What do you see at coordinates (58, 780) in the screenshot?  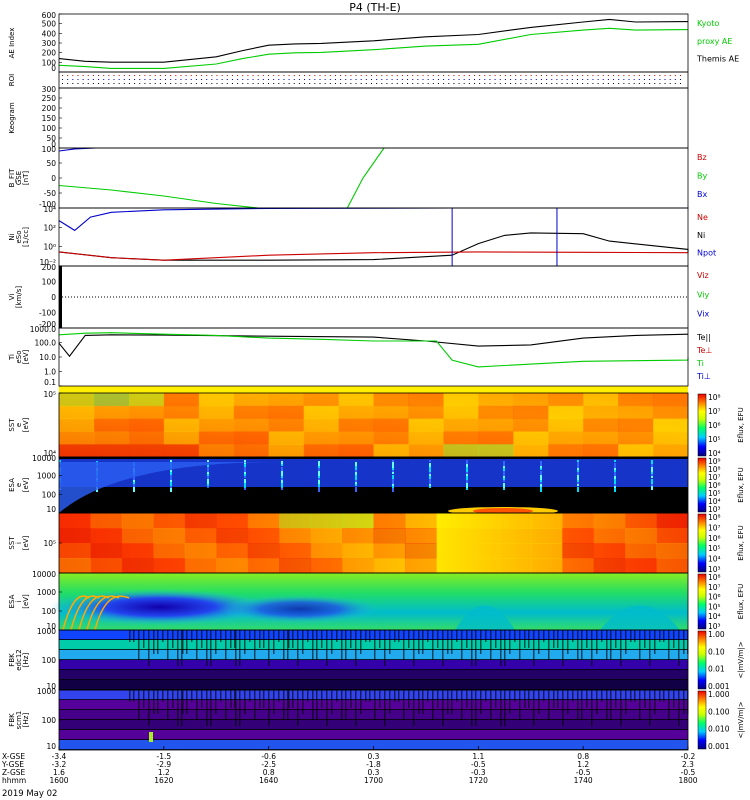 I see `xtick-hhmm: 1600` at bounding box center [58, 780].